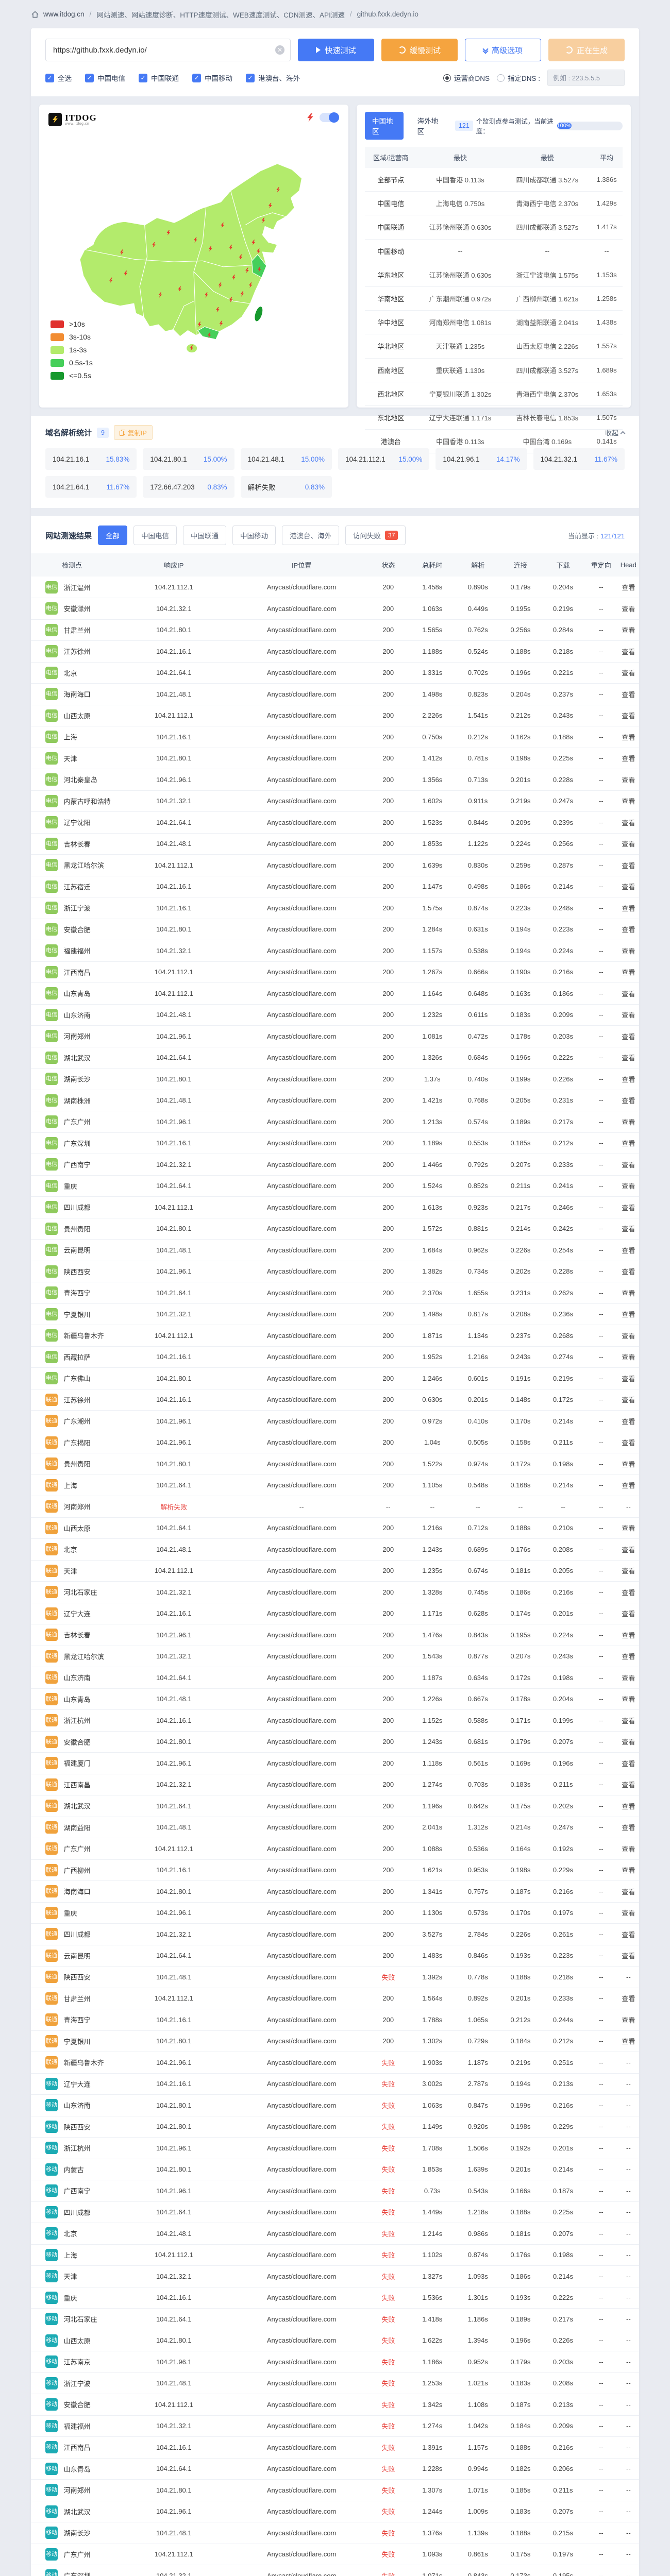  I want to click on ip-stat-chip: 172.66.47.203 0.83%, so click(188, 487).